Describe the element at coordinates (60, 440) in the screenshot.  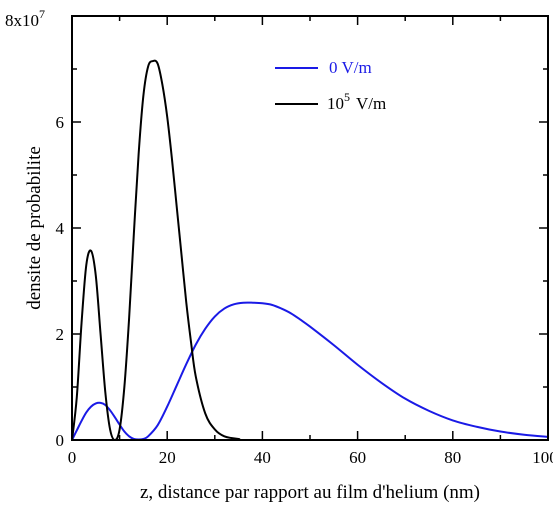
I see `y-tick-label: 0` at that location.